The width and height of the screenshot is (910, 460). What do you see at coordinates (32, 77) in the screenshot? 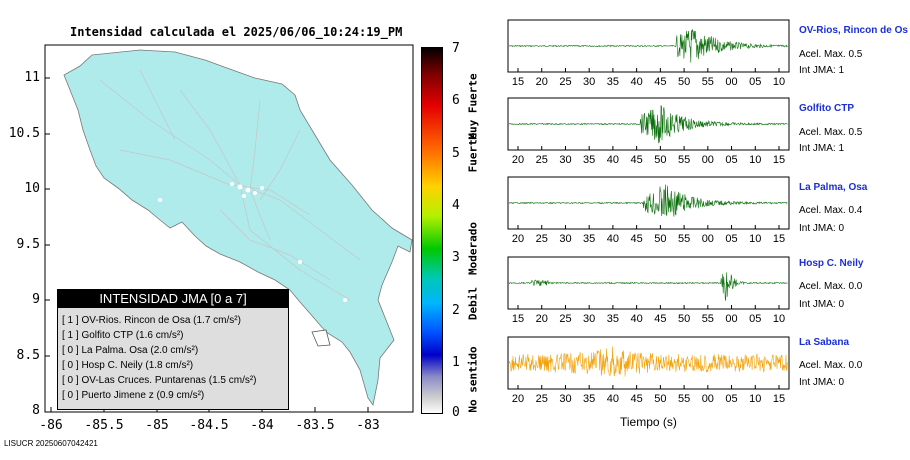
I see `lat-tick-label: 11` at bounding box center [32, 77].